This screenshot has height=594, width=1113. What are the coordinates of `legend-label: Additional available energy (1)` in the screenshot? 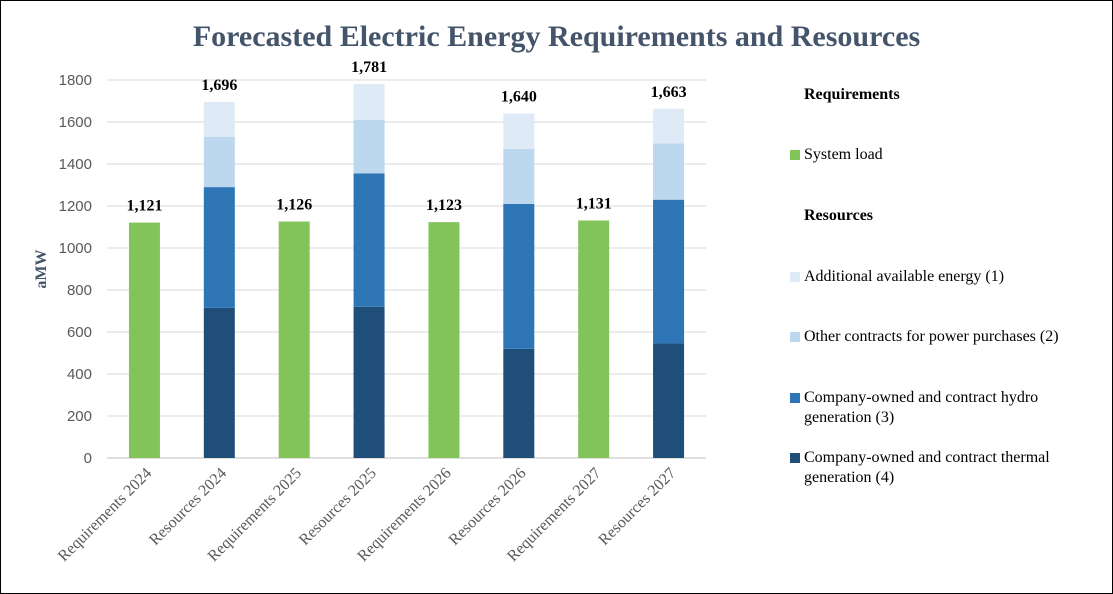 It's located at (904, 276).